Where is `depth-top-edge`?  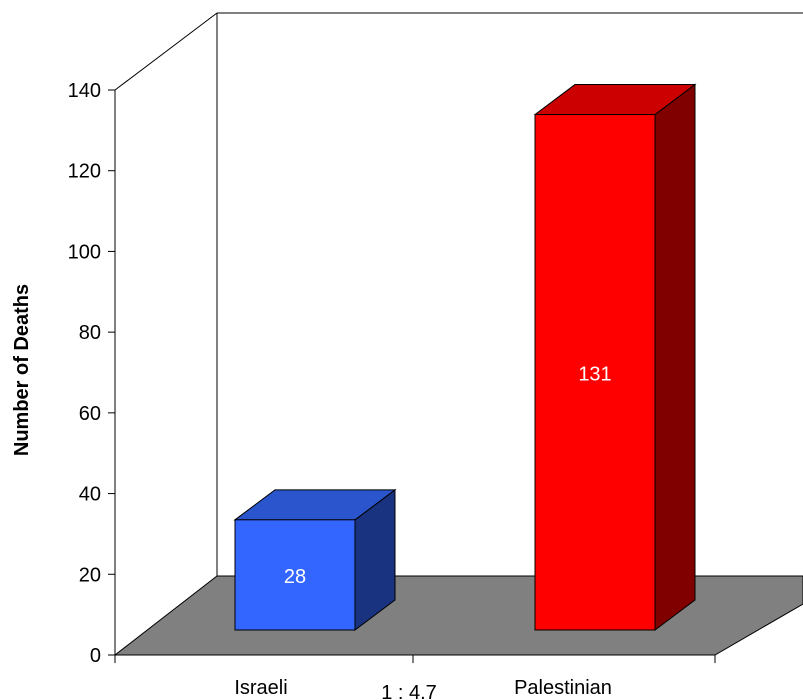
depth-top-edge is located at coordinates (166, 51).